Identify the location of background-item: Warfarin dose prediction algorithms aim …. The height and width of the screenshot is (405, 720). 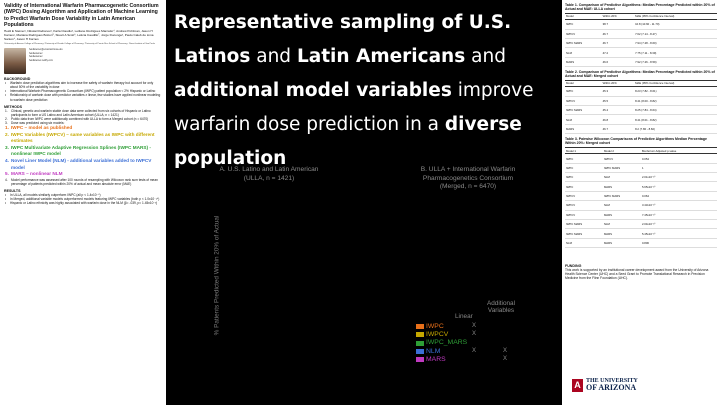
(83, 85).